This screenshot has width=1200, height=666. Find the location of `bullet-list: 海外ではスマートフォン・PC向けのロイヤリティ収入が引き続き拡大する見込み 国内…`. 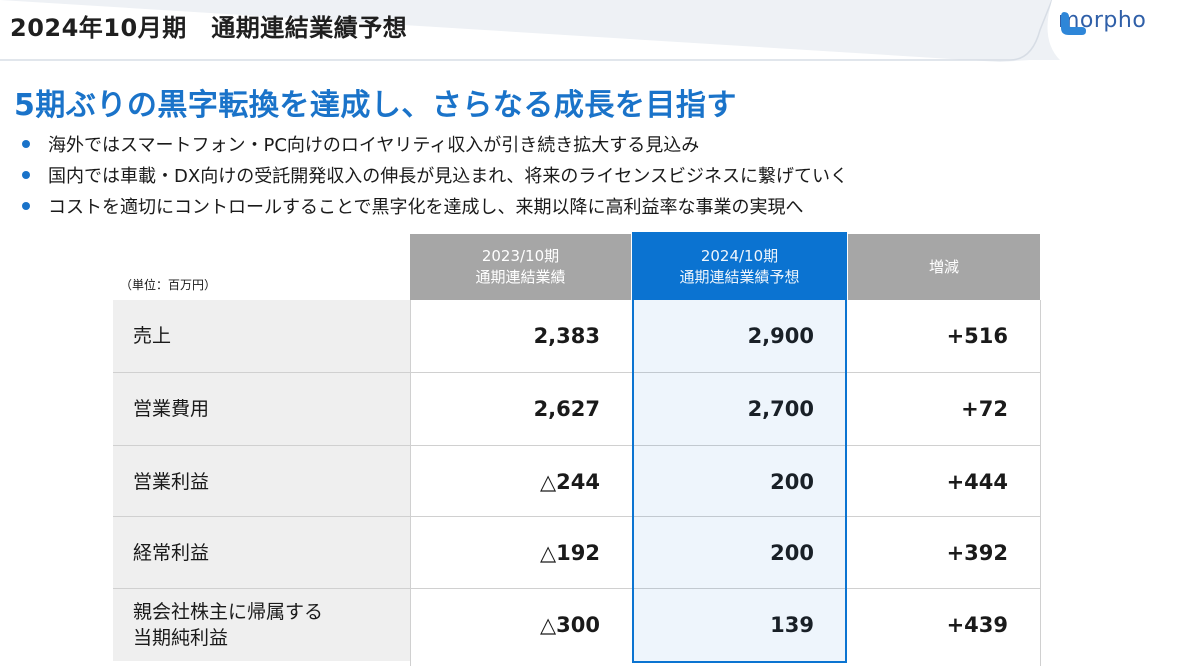

bullet-list: 海外ではスマートフォン・PC向けのロイヤリティ収入が引き続き拡大する見込み 国内… is located at coordinates (435, 174).